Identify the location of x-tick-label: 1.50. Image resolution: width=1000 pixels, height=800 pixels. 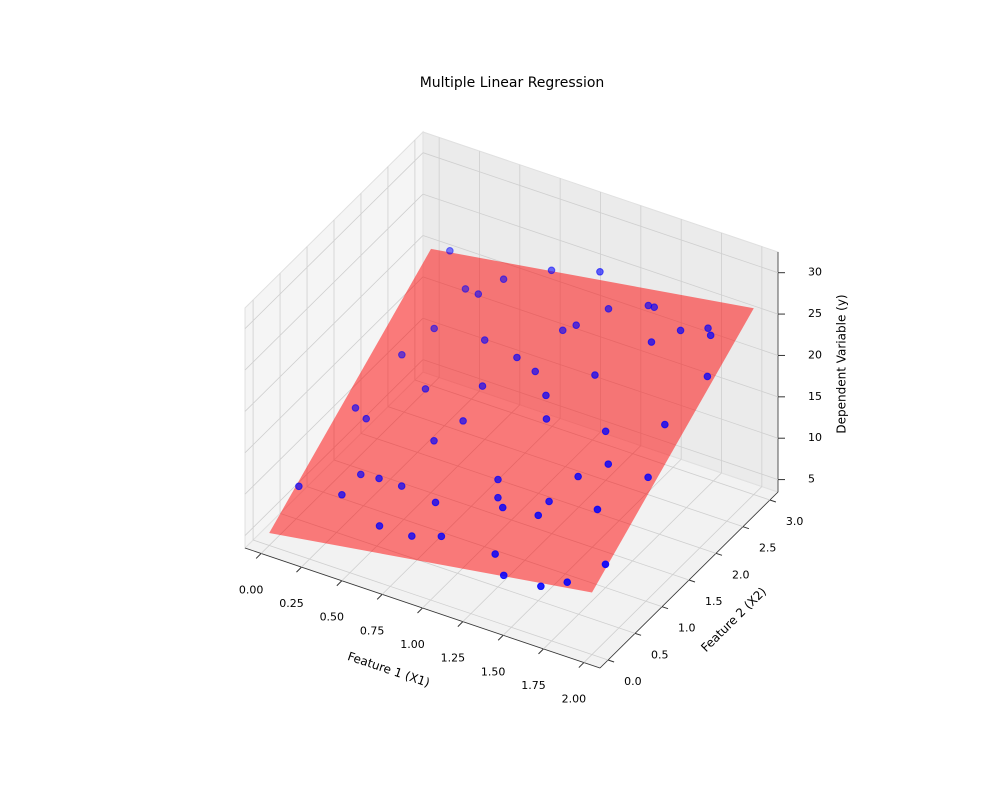
(493, 671).